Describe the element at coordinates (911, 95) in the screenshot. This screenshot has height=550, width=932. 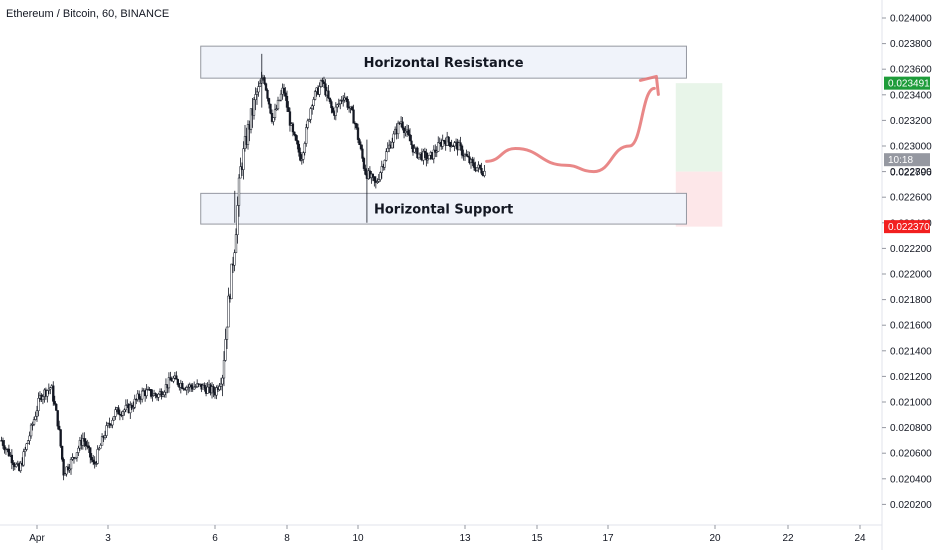
I see `y-tick-label: 0.023400` at that location.